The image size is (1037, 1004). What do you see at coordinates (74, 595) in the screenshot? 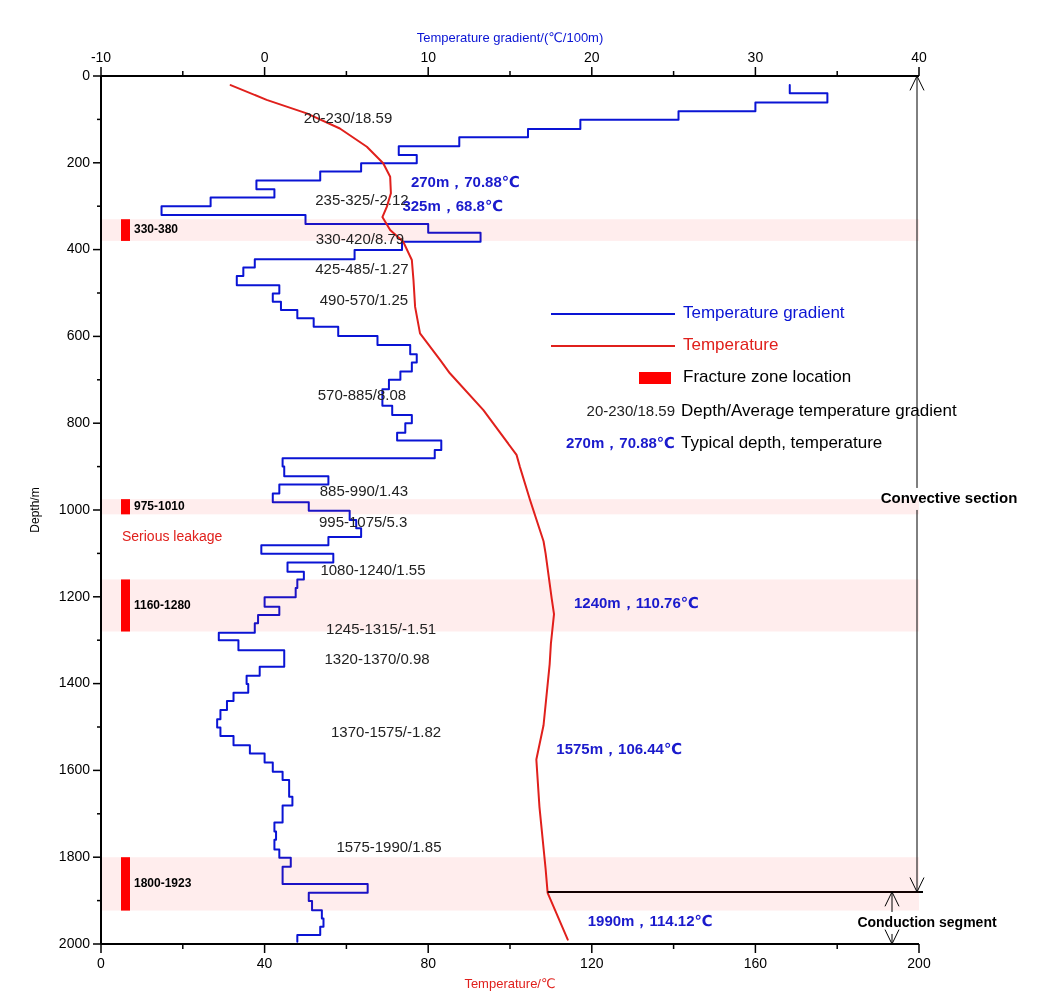
I see `y-tick-label: 1200` at bounding box center [74, 595].